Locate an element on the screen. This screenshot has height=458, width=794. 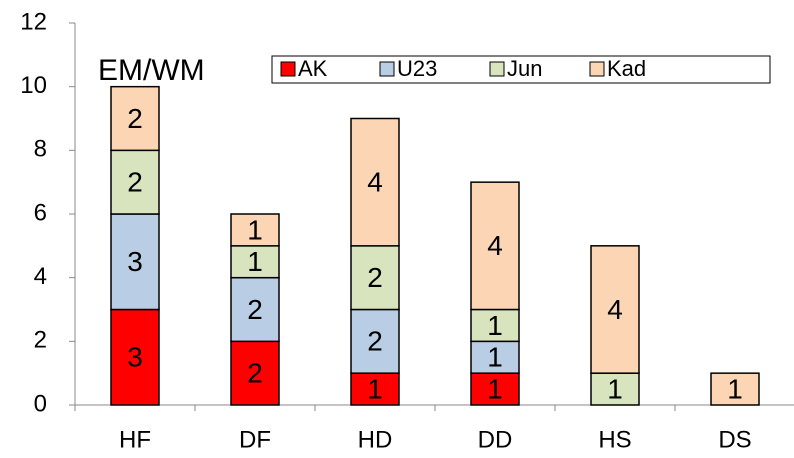
legend-label: U23 is located at coordinates (417, 68).